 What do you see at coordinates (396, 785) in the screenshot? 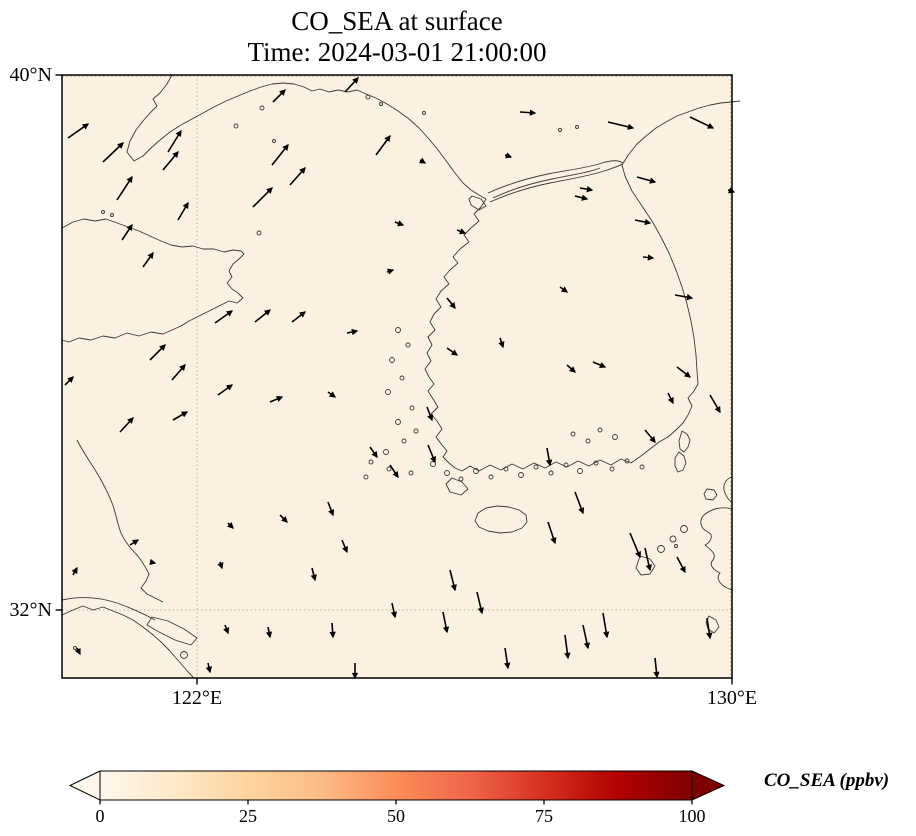
I see `colorbar-gradient-bar` at bounding box center [396, 785].